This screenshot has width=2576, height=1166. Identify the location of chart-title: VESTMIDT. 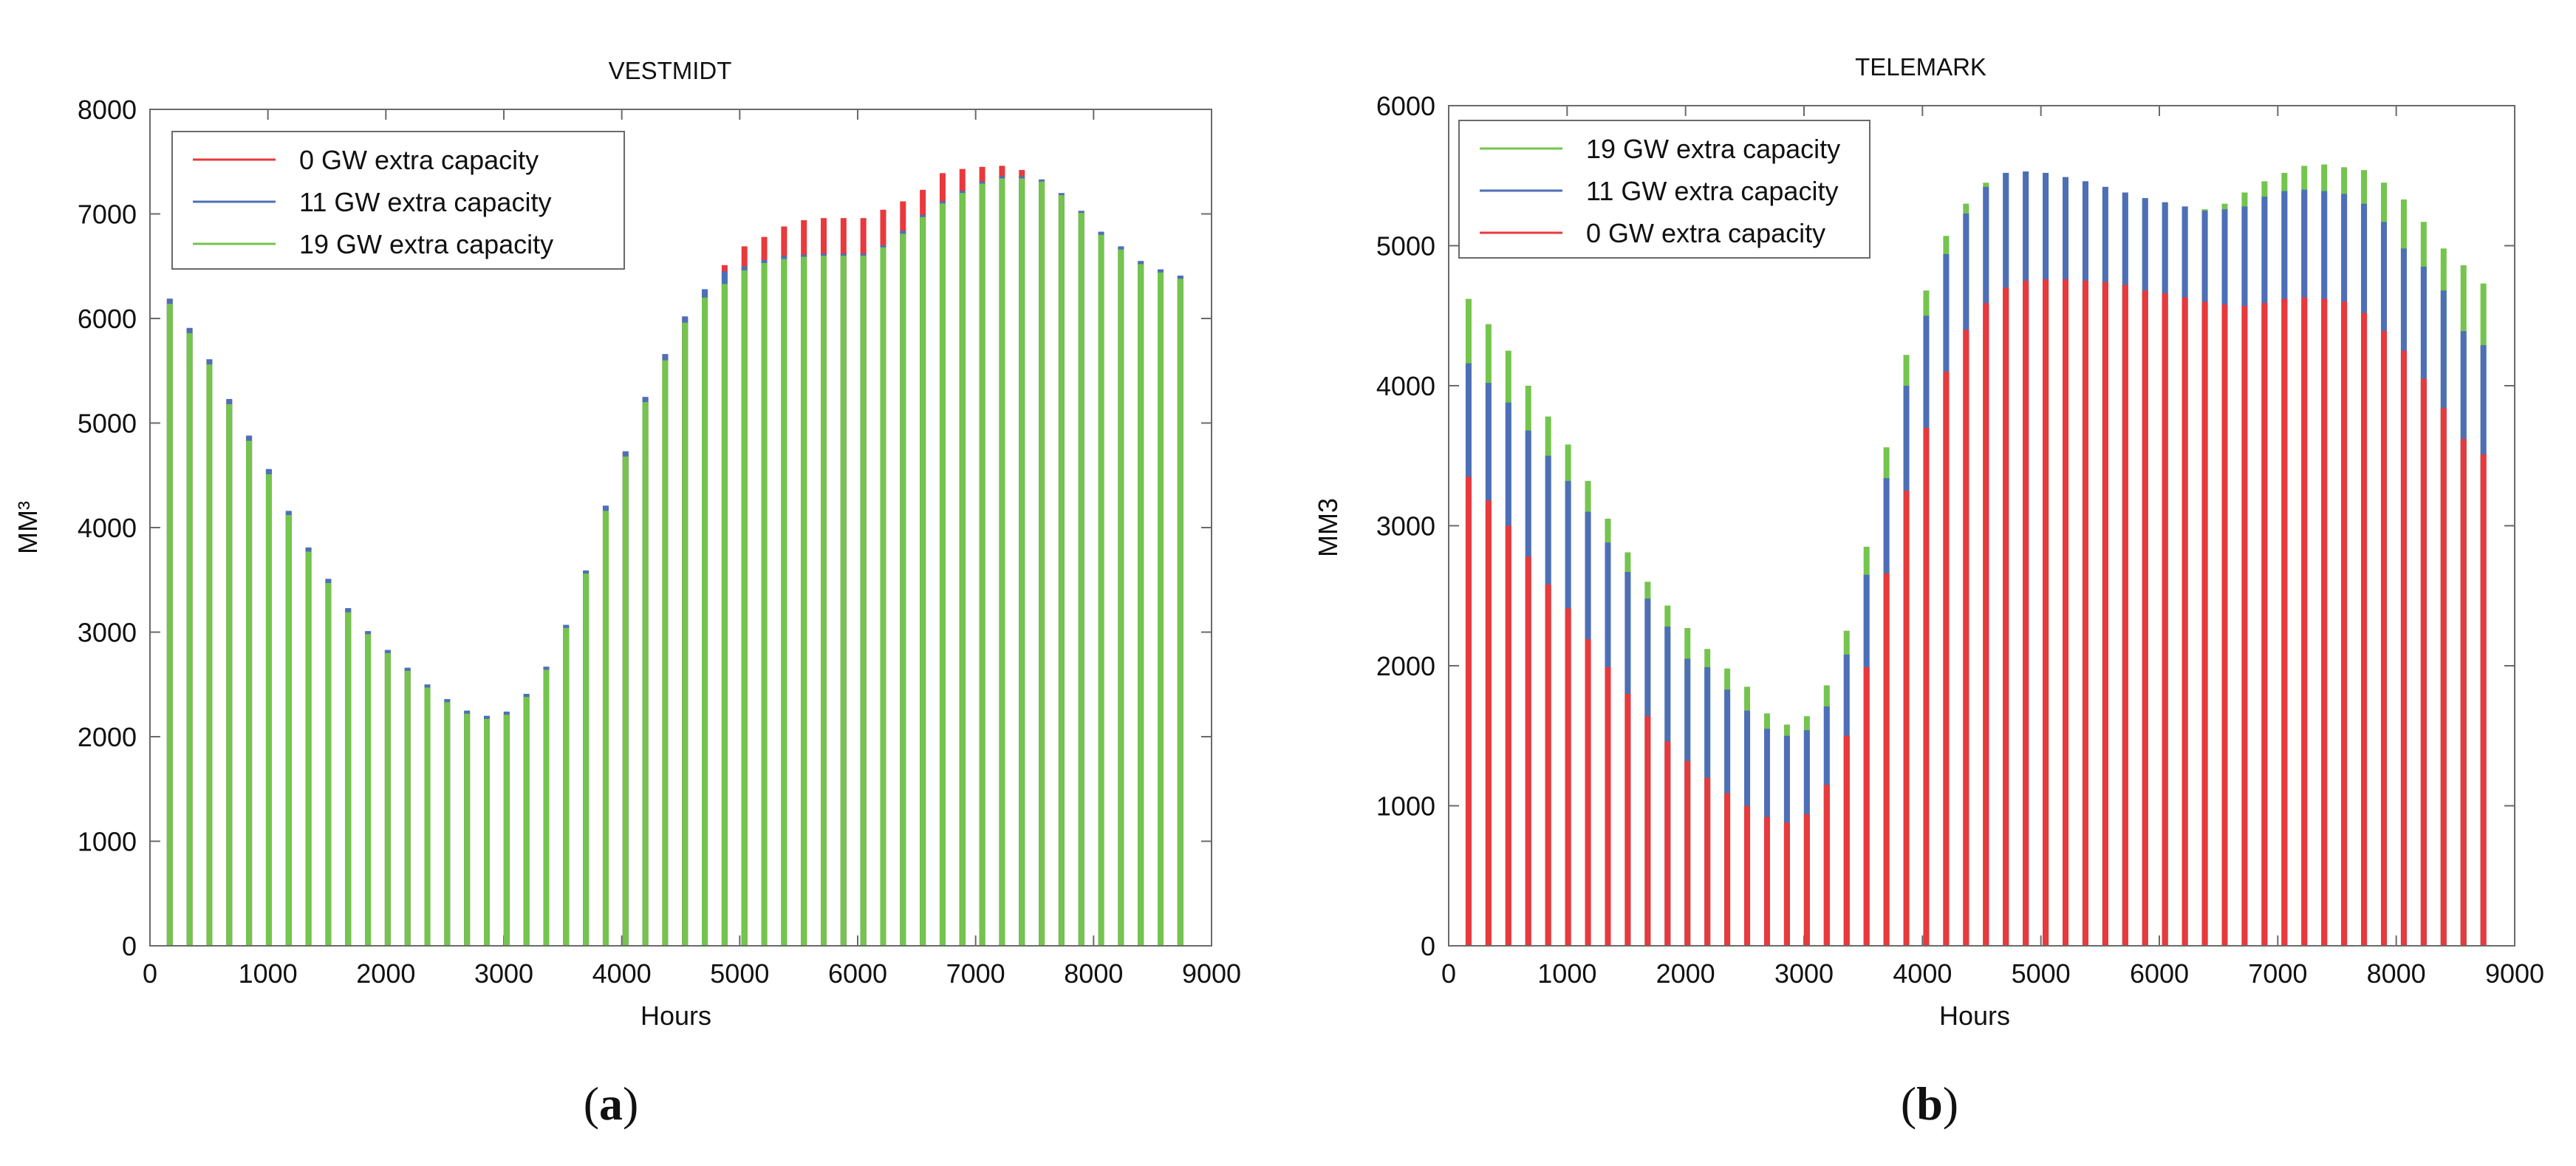
(671, 70).